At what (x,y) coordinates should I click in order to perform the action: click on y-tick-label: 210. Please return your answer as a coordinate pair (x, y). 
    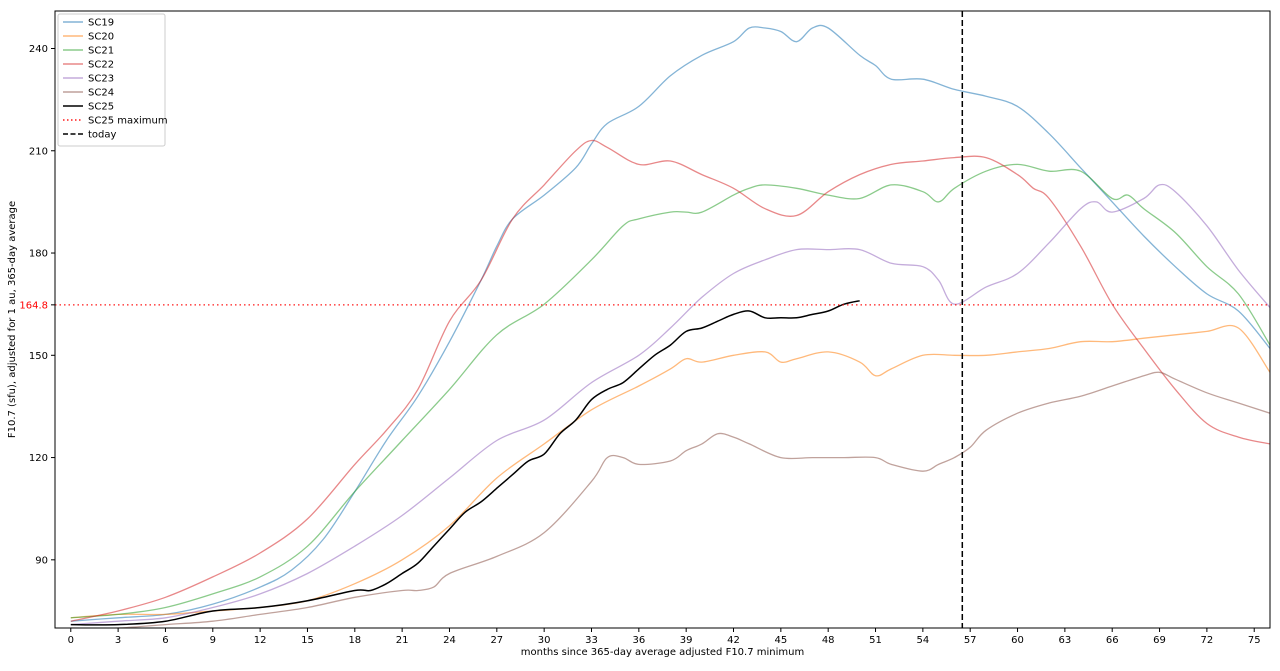
    Looking at the image, I should click on (38, 151).